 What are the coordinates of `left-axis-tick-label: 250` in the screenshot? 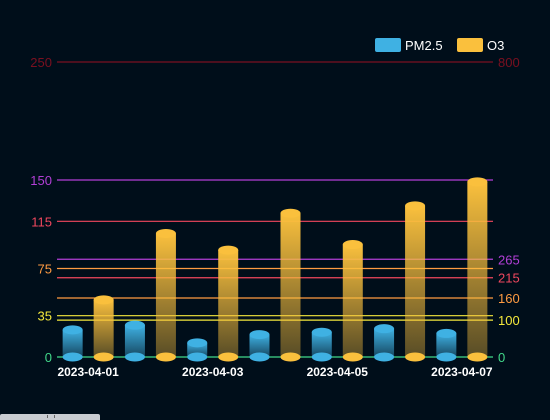 It's located at (41, 62).